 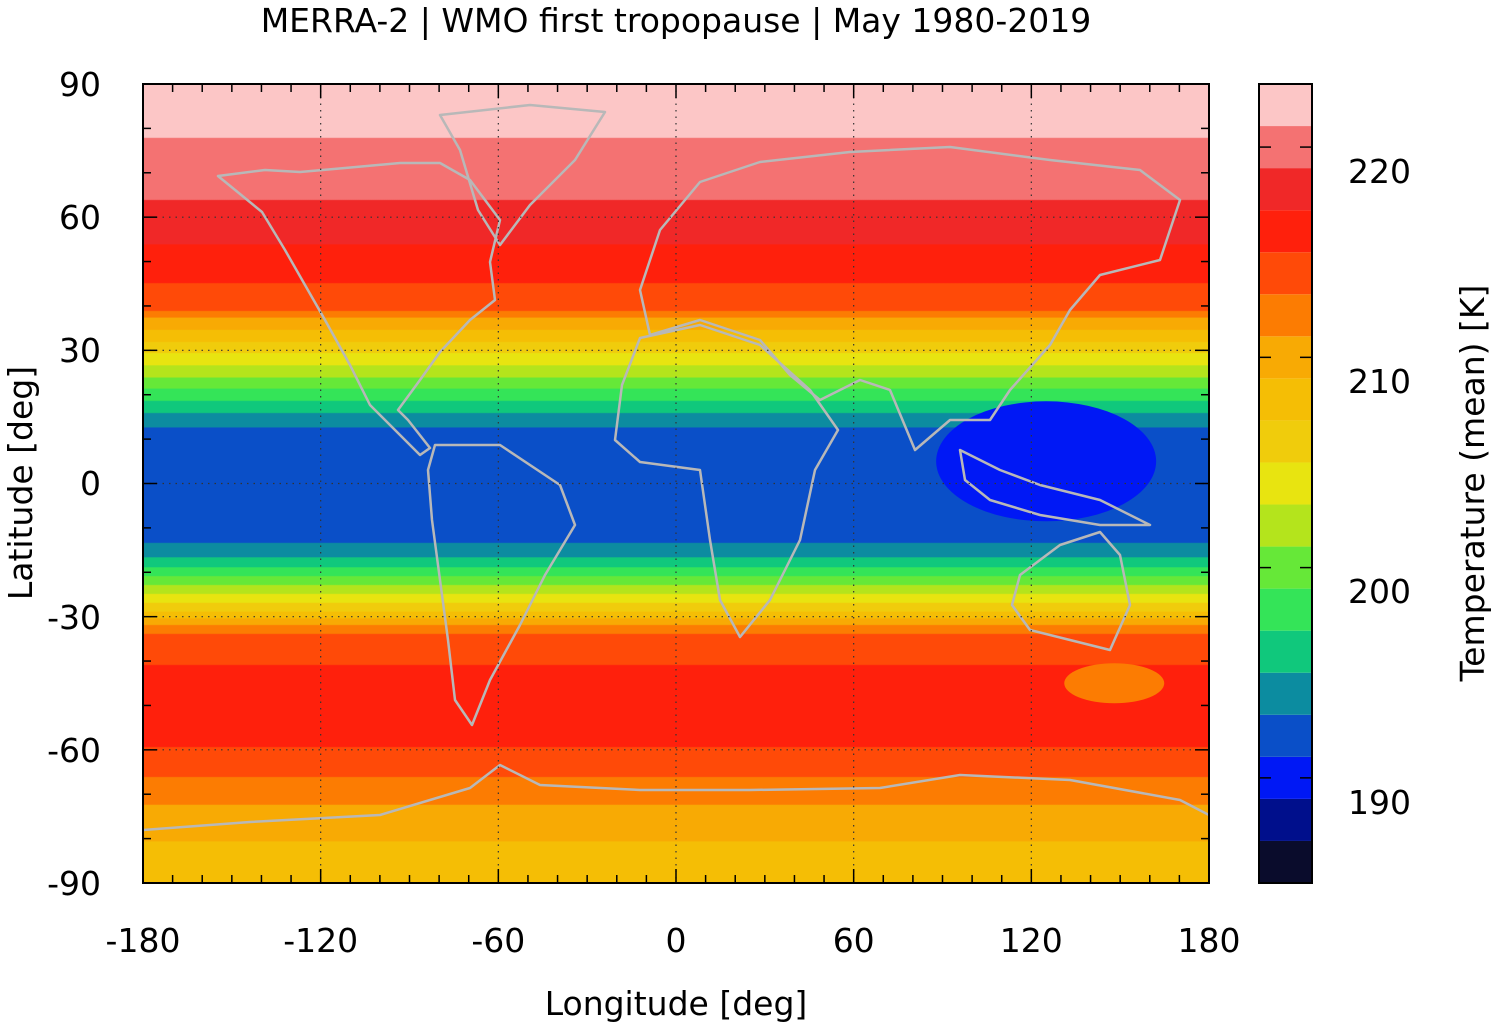 What do you see at coordinates (1472, 484) in the screenshot?
I see `colorbar-label: Temperature (mean) [K]` at bounding box center [1472, 484].